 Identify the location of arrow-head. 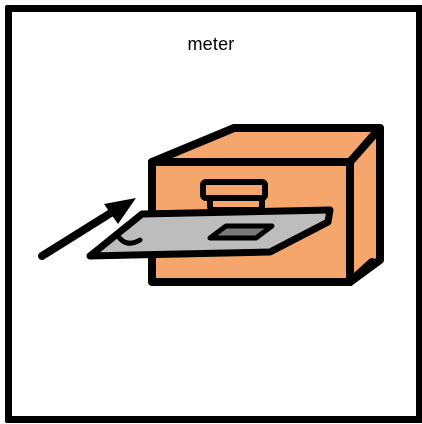
(120, 211).